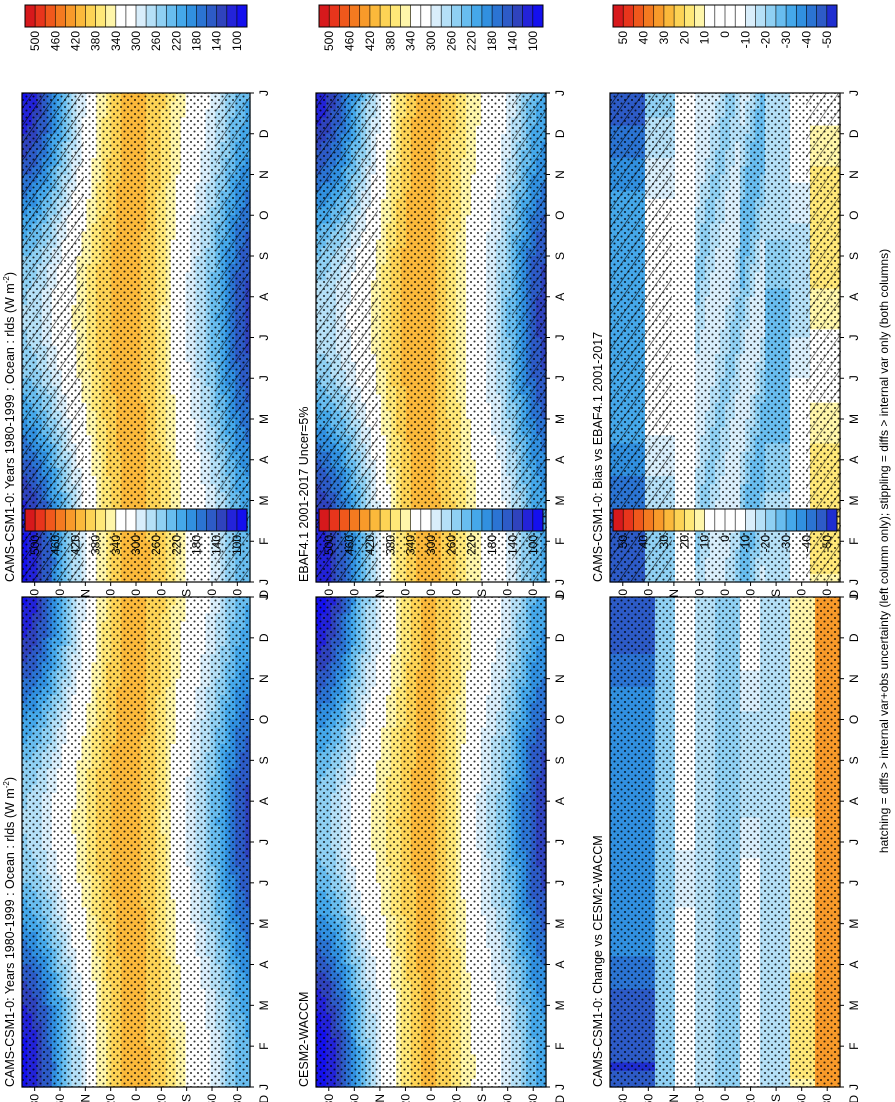 The width and height of the screenshot is (895, 1102). What do you see at coordinates (156, 41) in the screenshot?
I see `colorbar-label: 260` at bounding box center [156, 41].